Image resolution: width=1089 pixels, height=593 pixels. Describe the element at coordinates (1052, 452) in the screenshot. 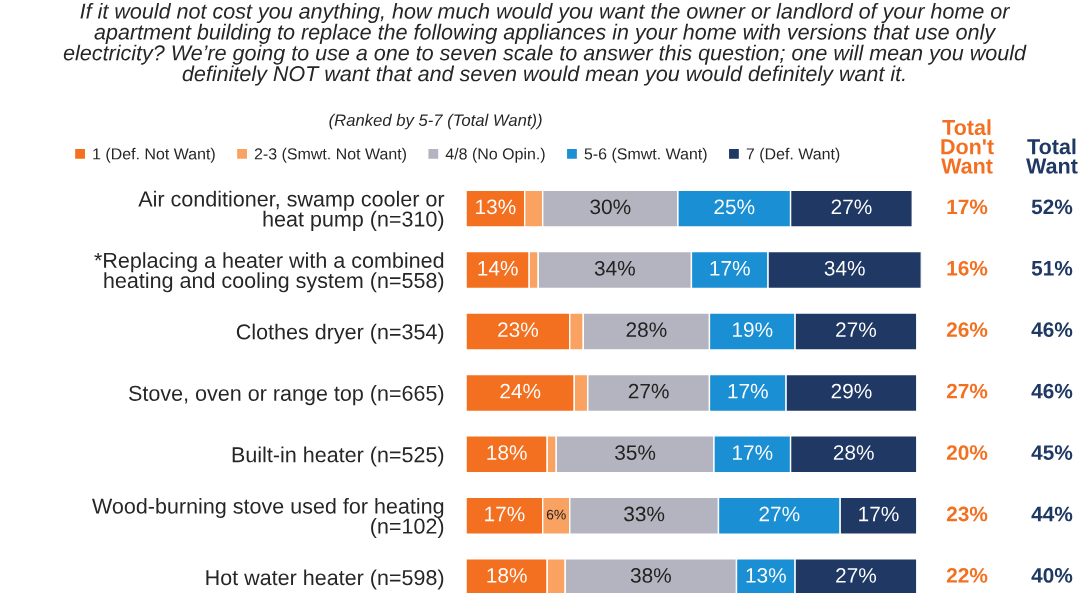

I see `text: 45%` at that location.